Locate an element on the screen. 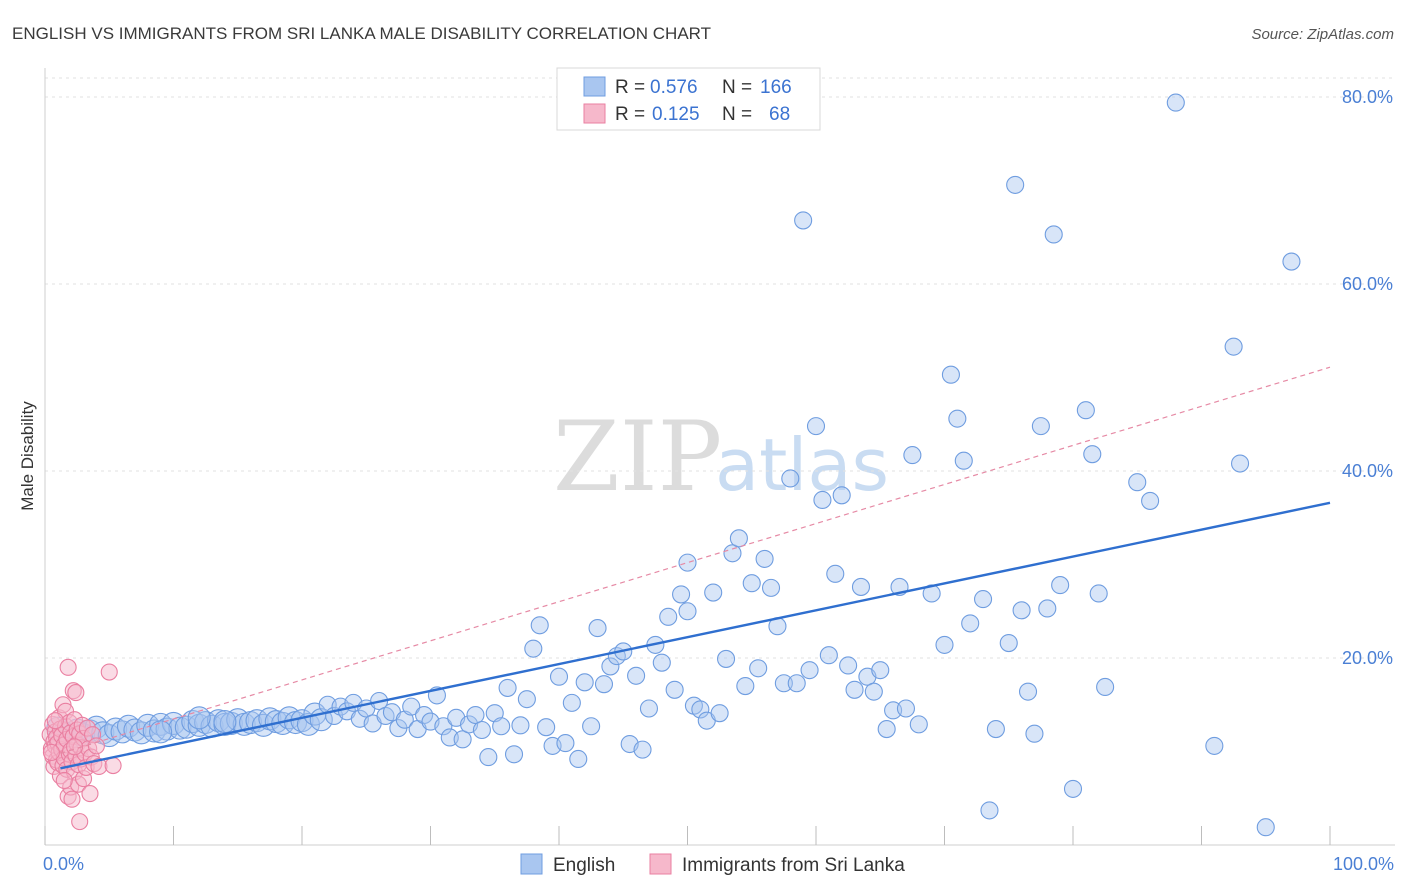  x-tick-label-100: 100.0% is located at coordinates (1363, 864).